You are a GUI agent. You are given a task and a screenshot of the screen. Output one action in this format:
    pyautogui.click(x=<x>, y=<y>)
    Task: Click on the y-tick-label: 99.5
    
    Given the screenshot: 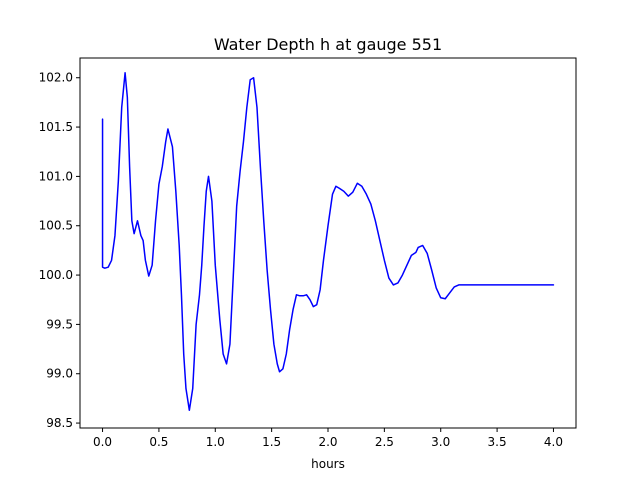 What is the action you would take?
    pyautogui.click(x=59, y=324)
    